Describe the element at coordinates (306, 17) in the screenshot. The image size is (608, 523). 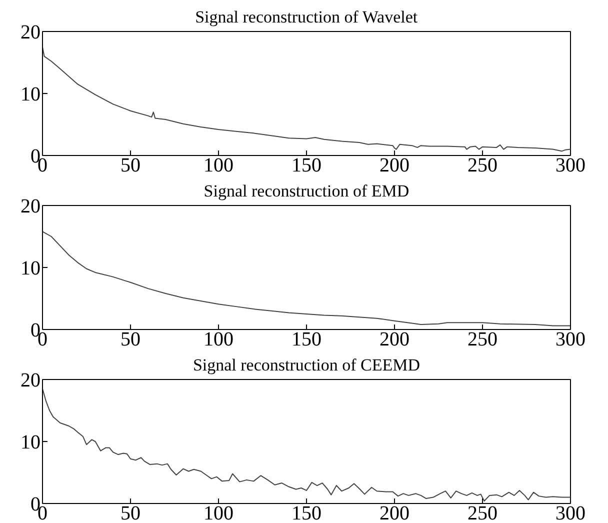
I see `chart-title: Signal reconstruction of Wavelet` at that location.